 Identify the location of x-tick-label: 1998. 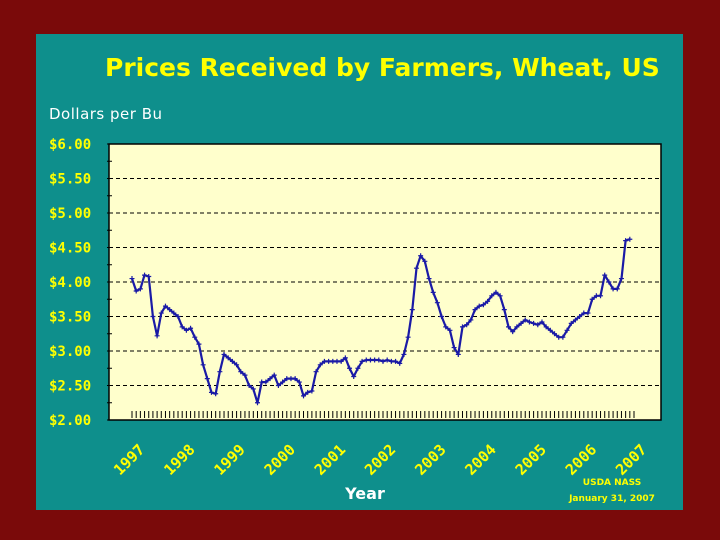
(179, 460).